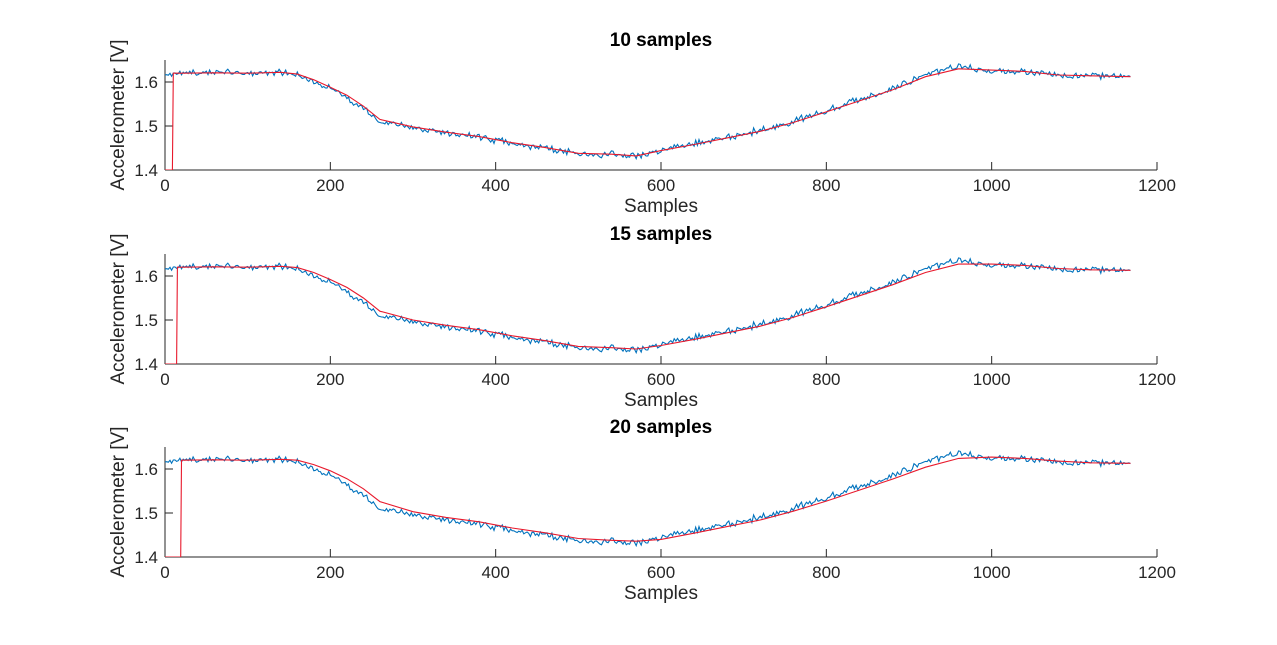  Describe the element at coordinates (661, 40) in the screenshot. I see `chart-title: 10 samples` at that location.